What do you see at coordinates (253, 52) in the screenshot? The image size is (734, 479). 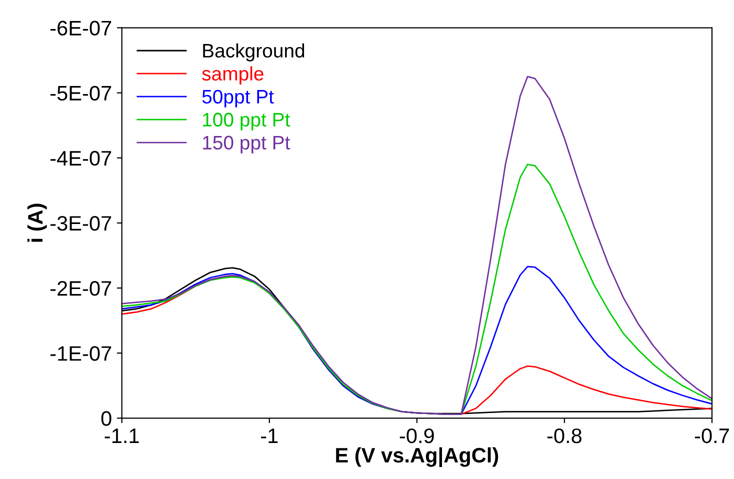 I see `legend-label: Background` at bounding box center [253, 52].